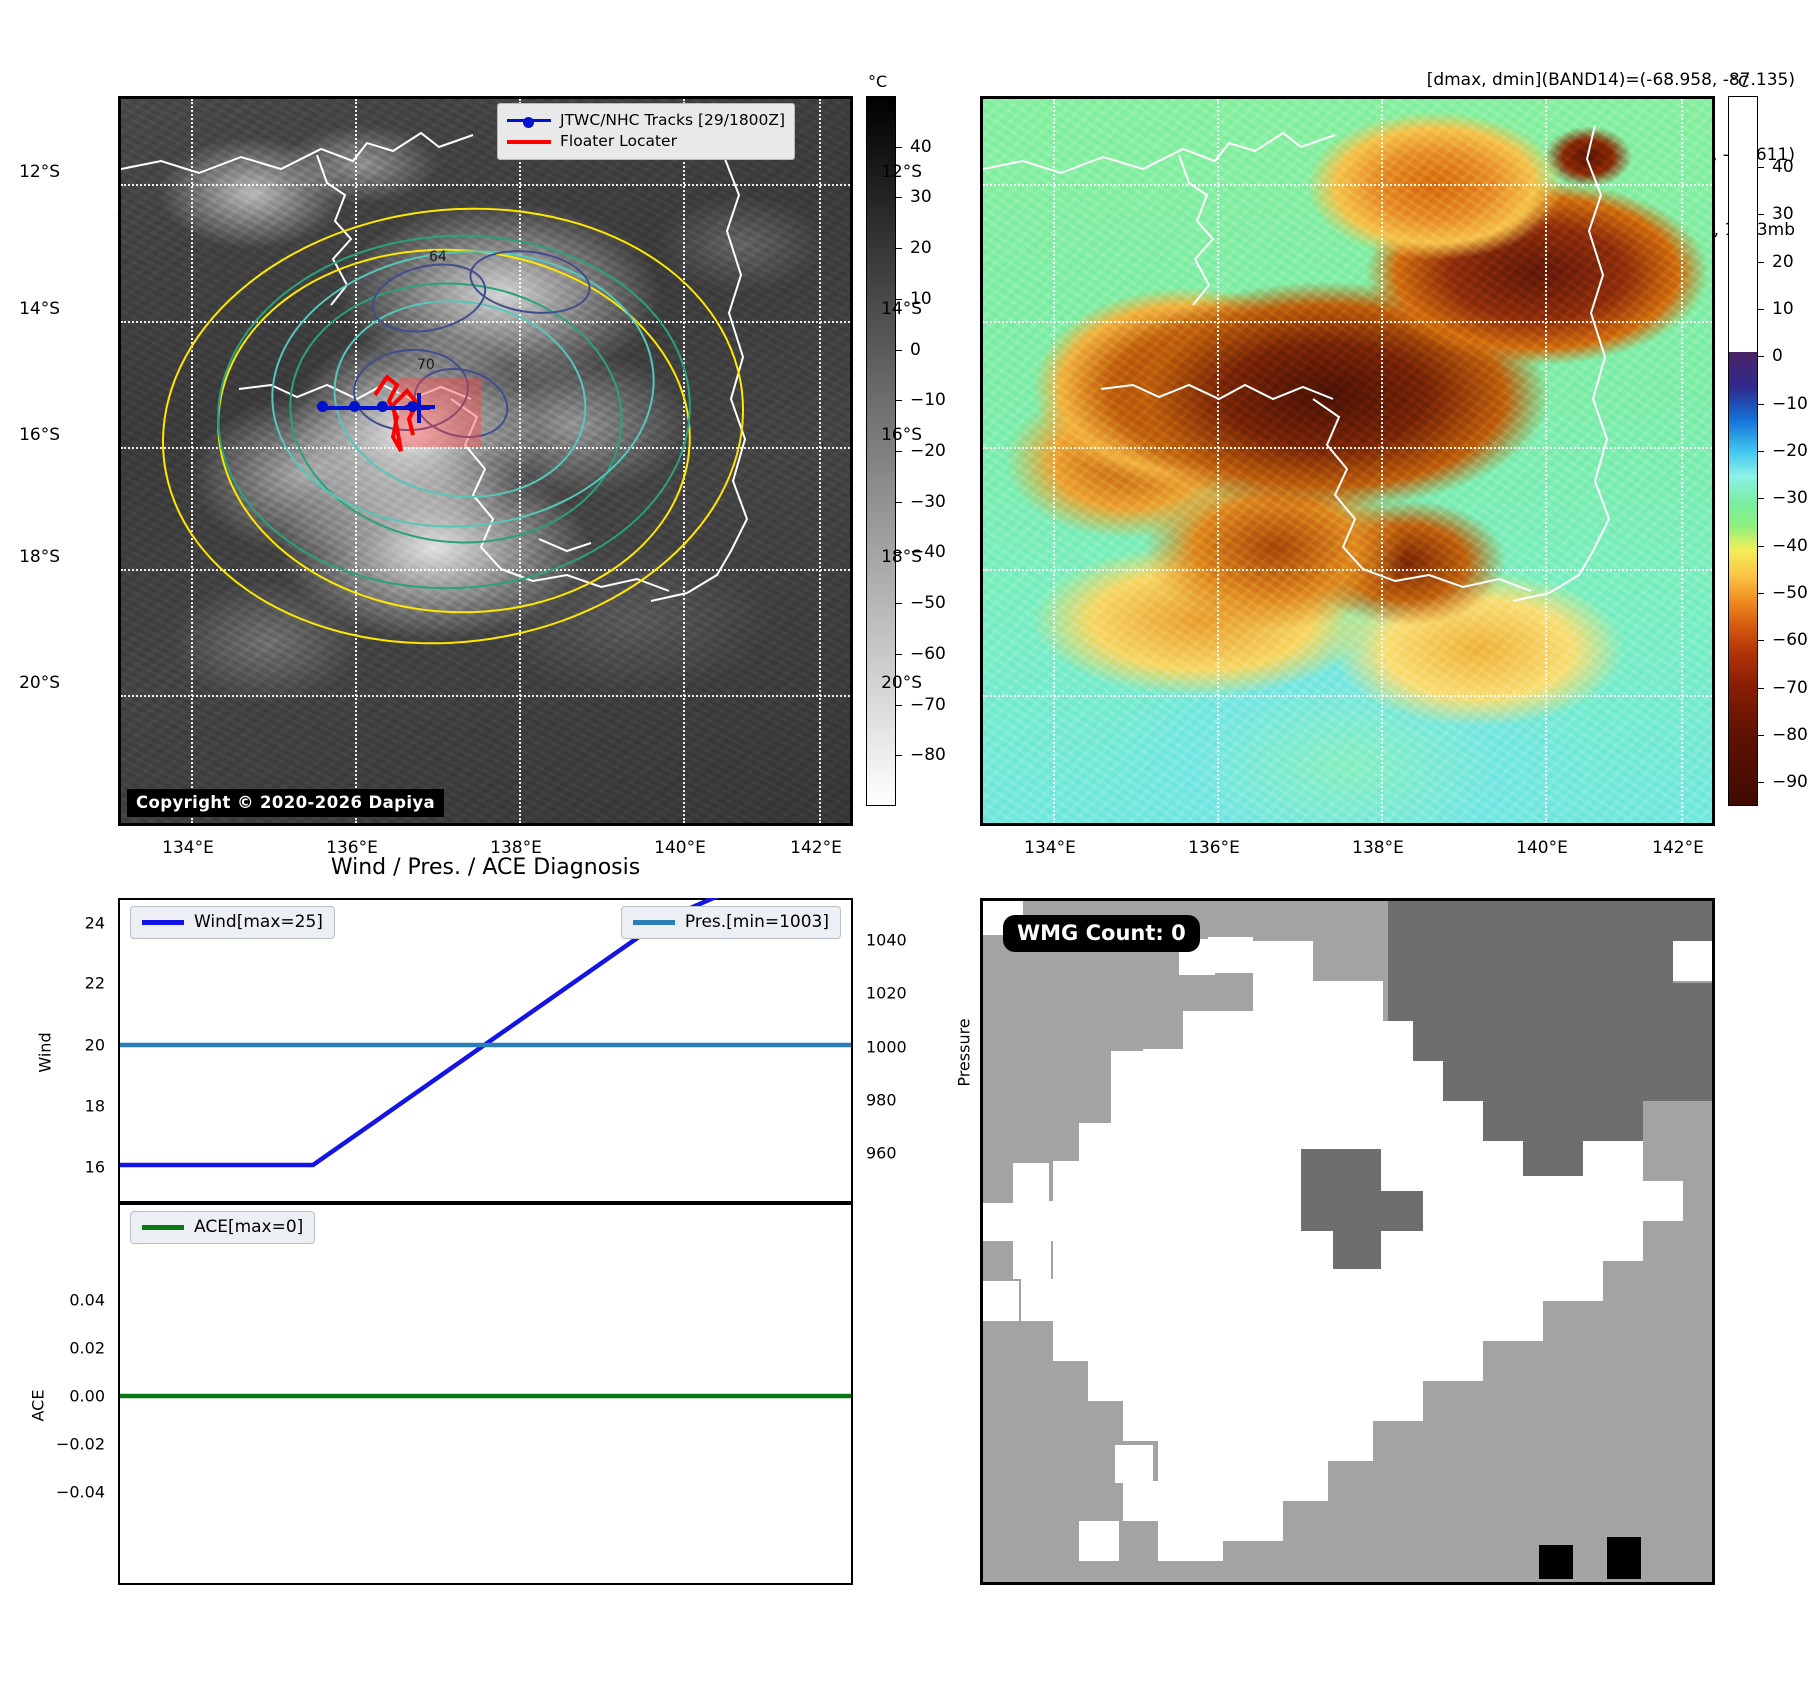 Image resolution: width=1813 pixels, height=1690 pixels. What do you see at coordinates (928, 552) in the screenshot?
I see `gray-colorbar-tick: −40` at bounding box center [928, 552].